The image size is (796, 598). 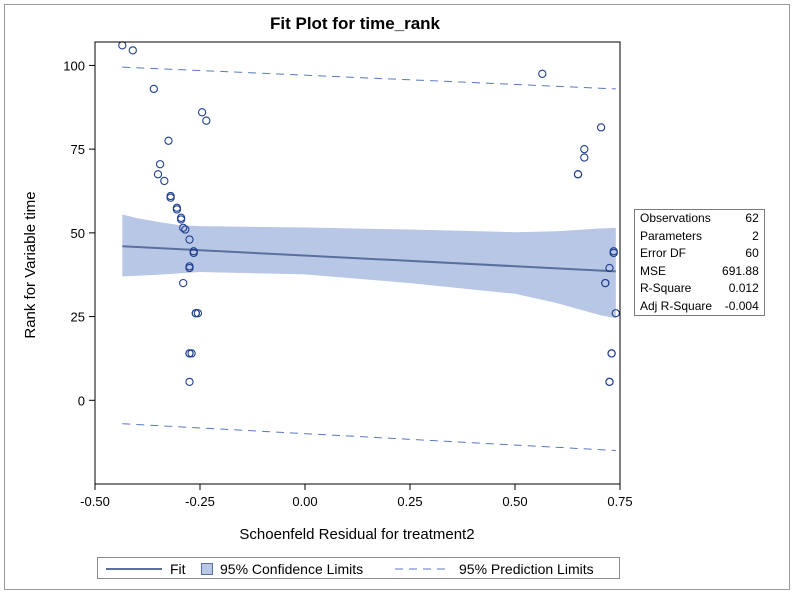 I want to click on stat-label: Parameters, so click(x=671, y=235).